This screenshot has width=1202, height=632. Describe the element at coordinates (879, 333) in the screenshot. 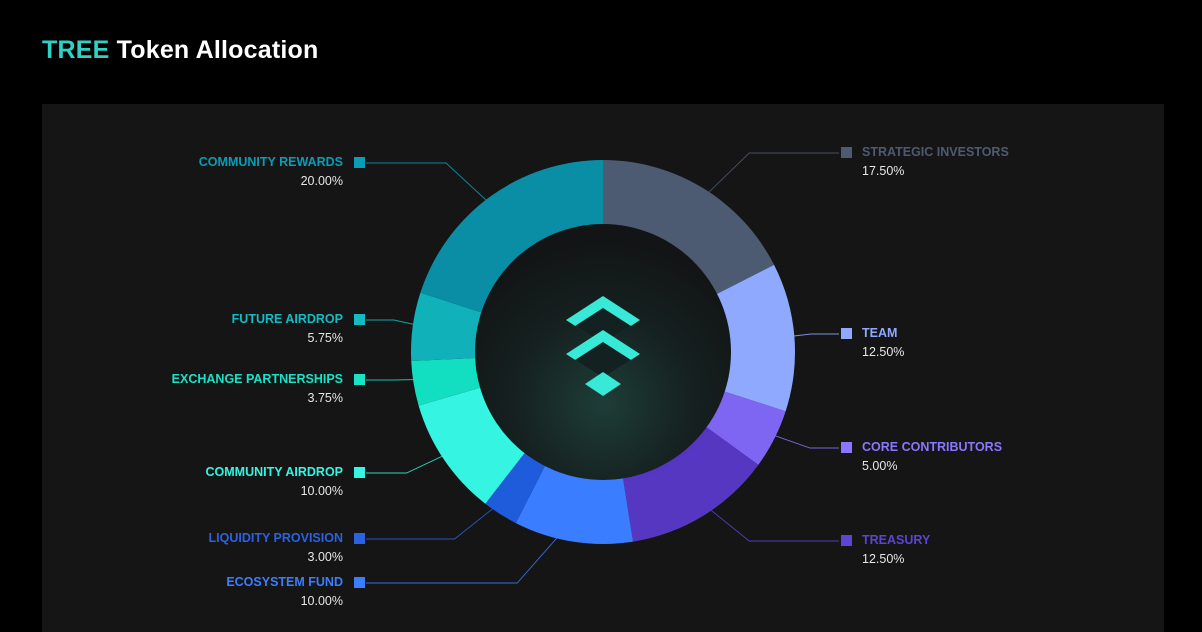

I see `slice-label-team: TEAM` at that location.